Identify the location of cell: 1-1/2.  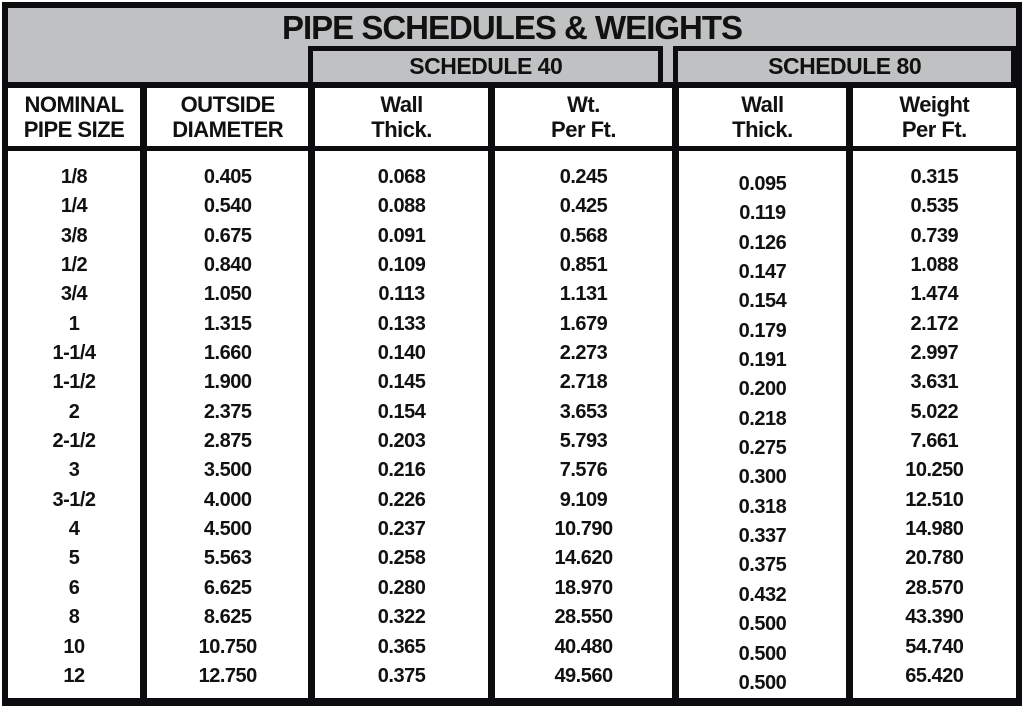
(74, 382).